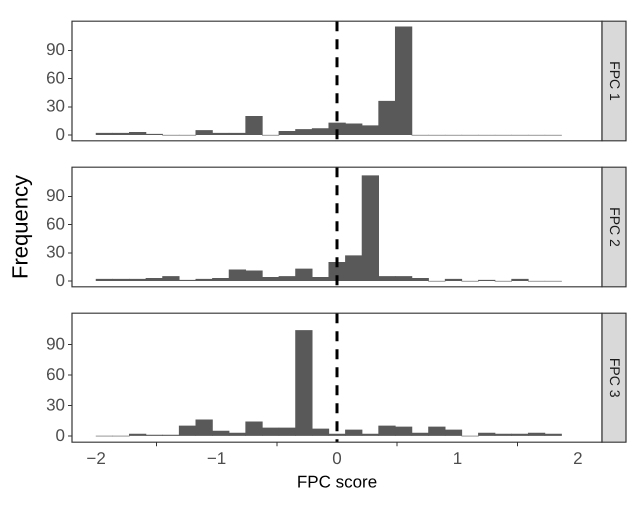 The image size is (636, 508). Describe the element at coordinates (96, 458) in the screenshot. I see `x-tick-label: −2` at that location.